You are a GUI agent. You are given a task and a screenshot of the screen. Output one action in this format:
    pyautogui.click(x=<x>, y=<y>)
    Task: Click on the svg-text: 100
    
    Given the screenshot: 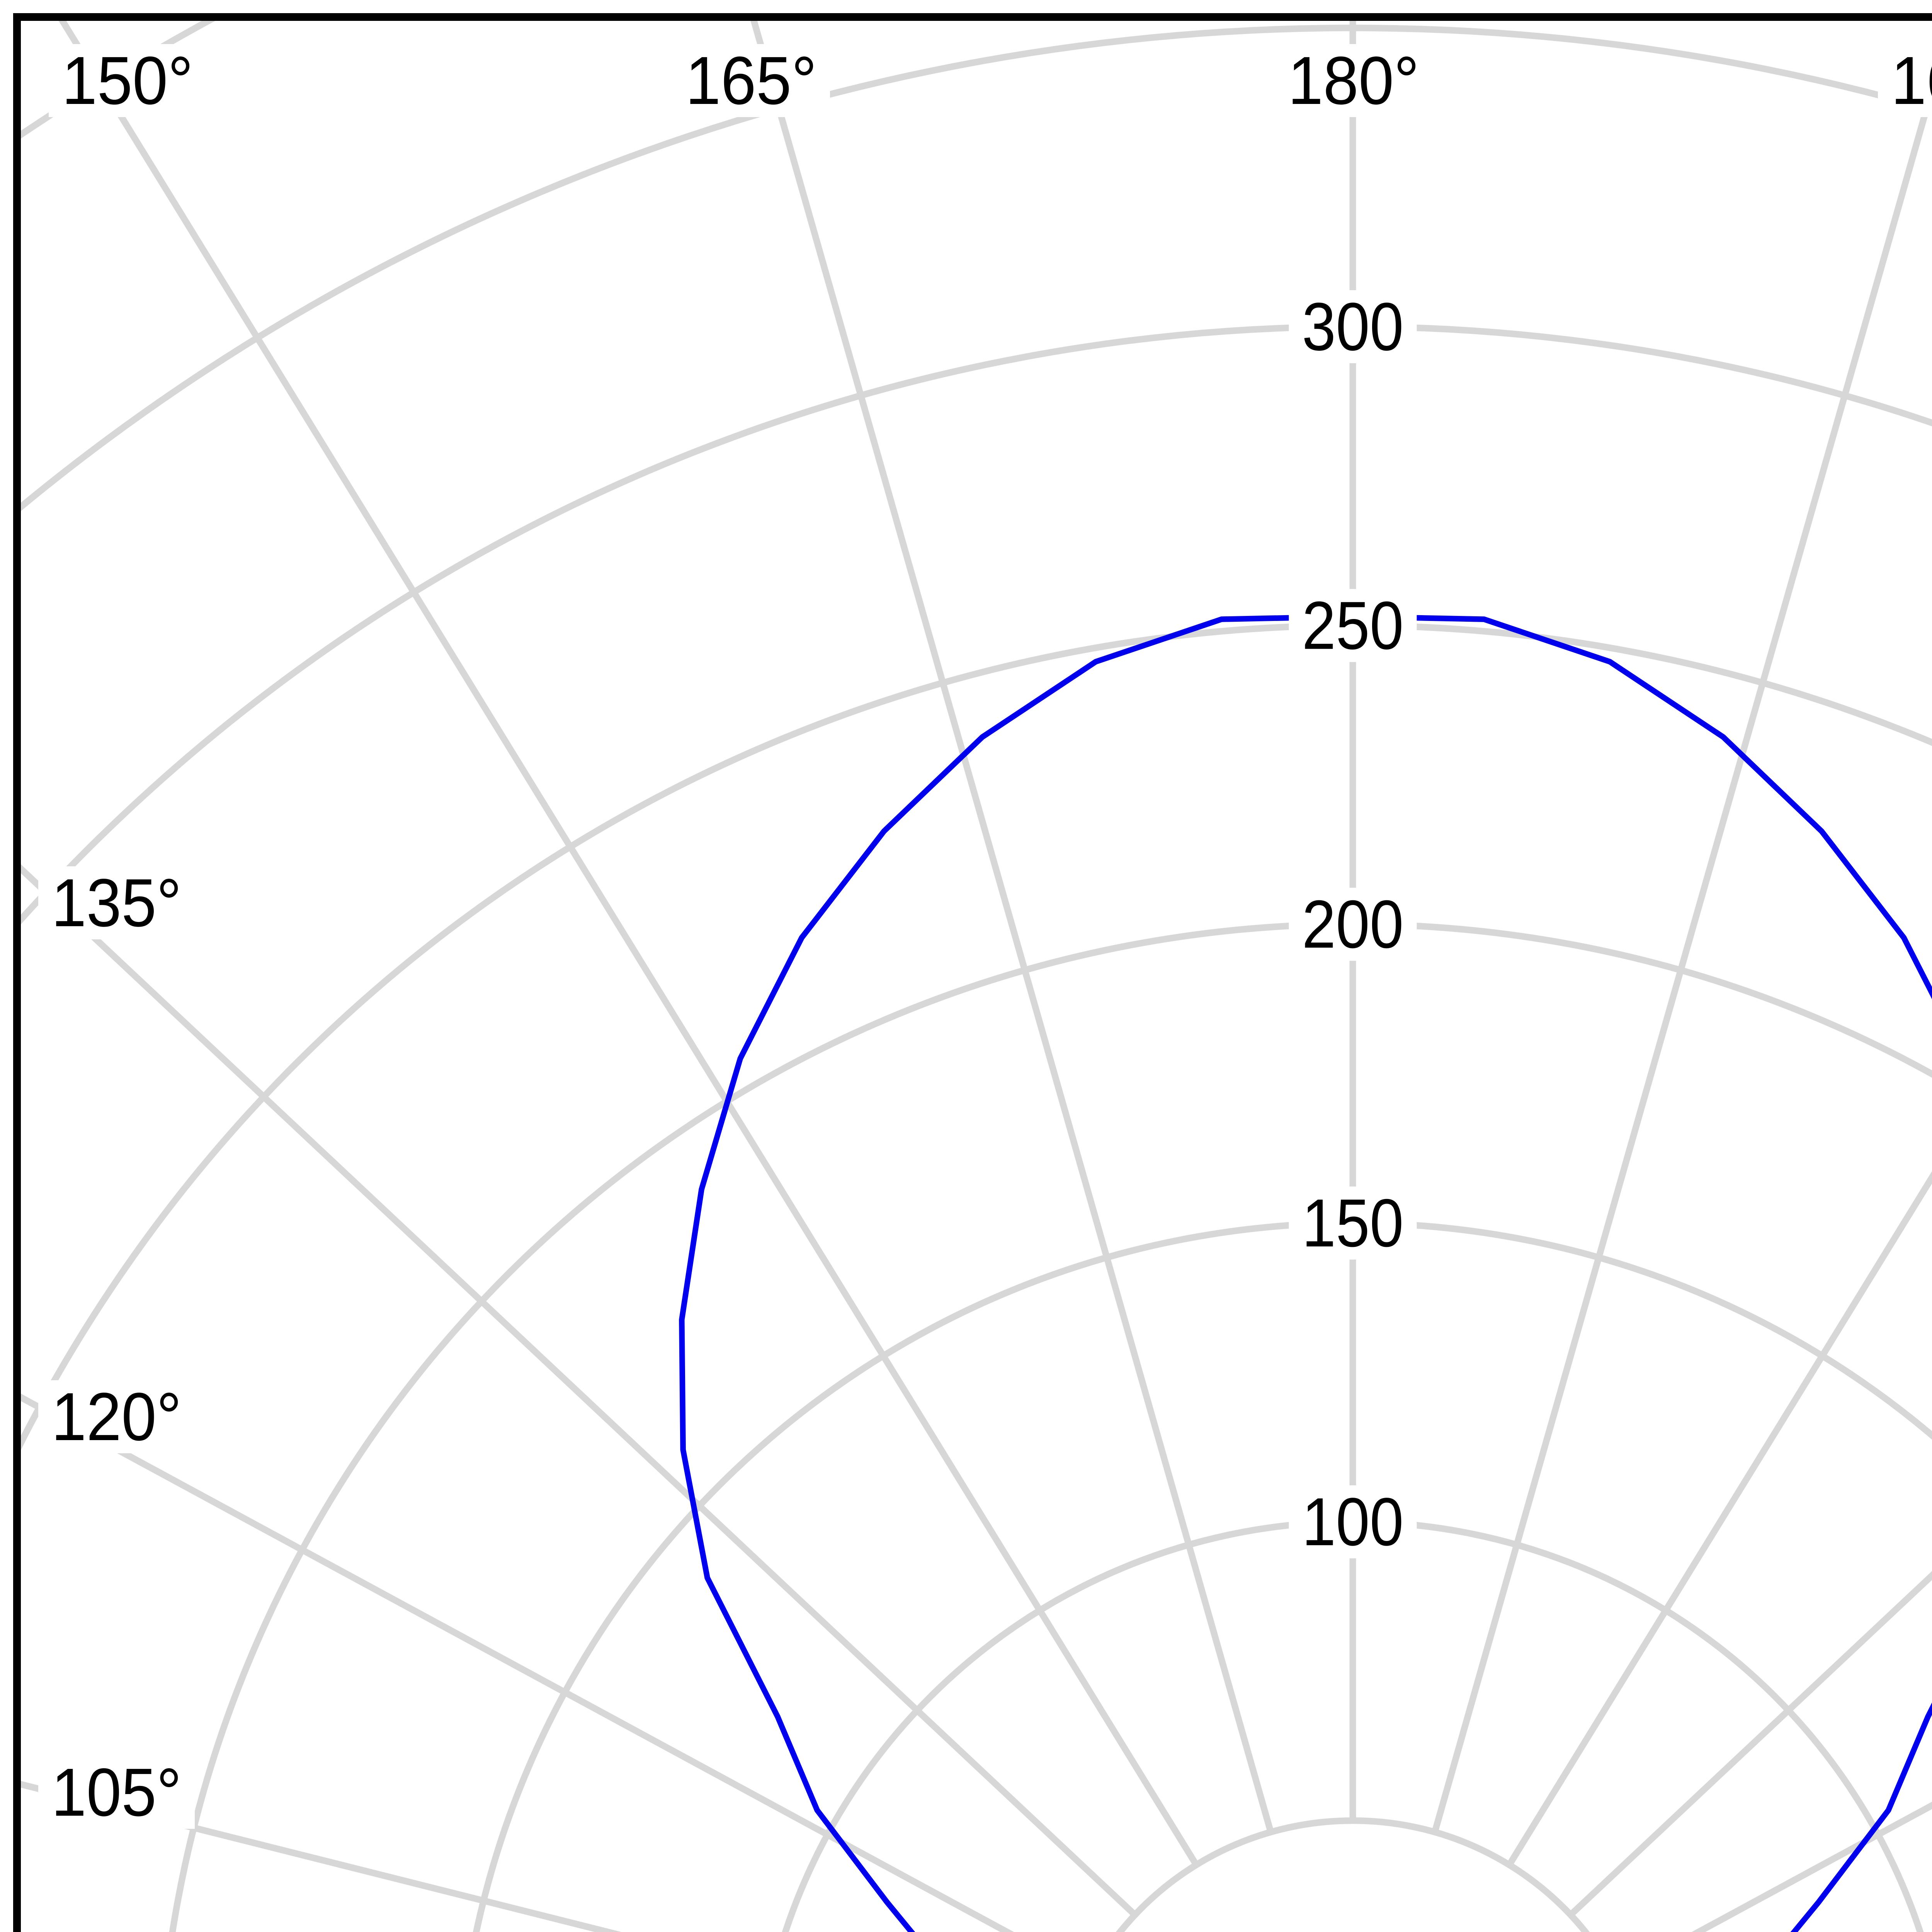 What is the action you would take?
    pyautogui.click(x=1353, y=1522)
    